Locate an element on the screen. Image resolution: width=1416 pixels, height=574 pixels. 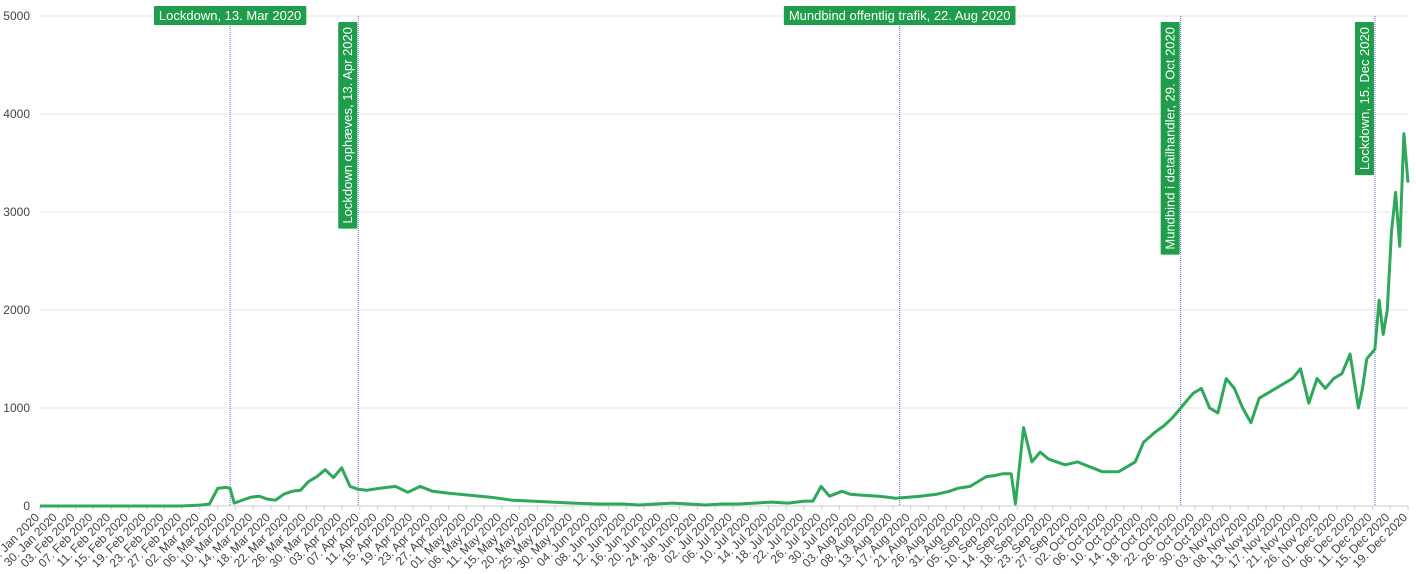
y-tick-label: 4000 is located at coordinates (16, 114).